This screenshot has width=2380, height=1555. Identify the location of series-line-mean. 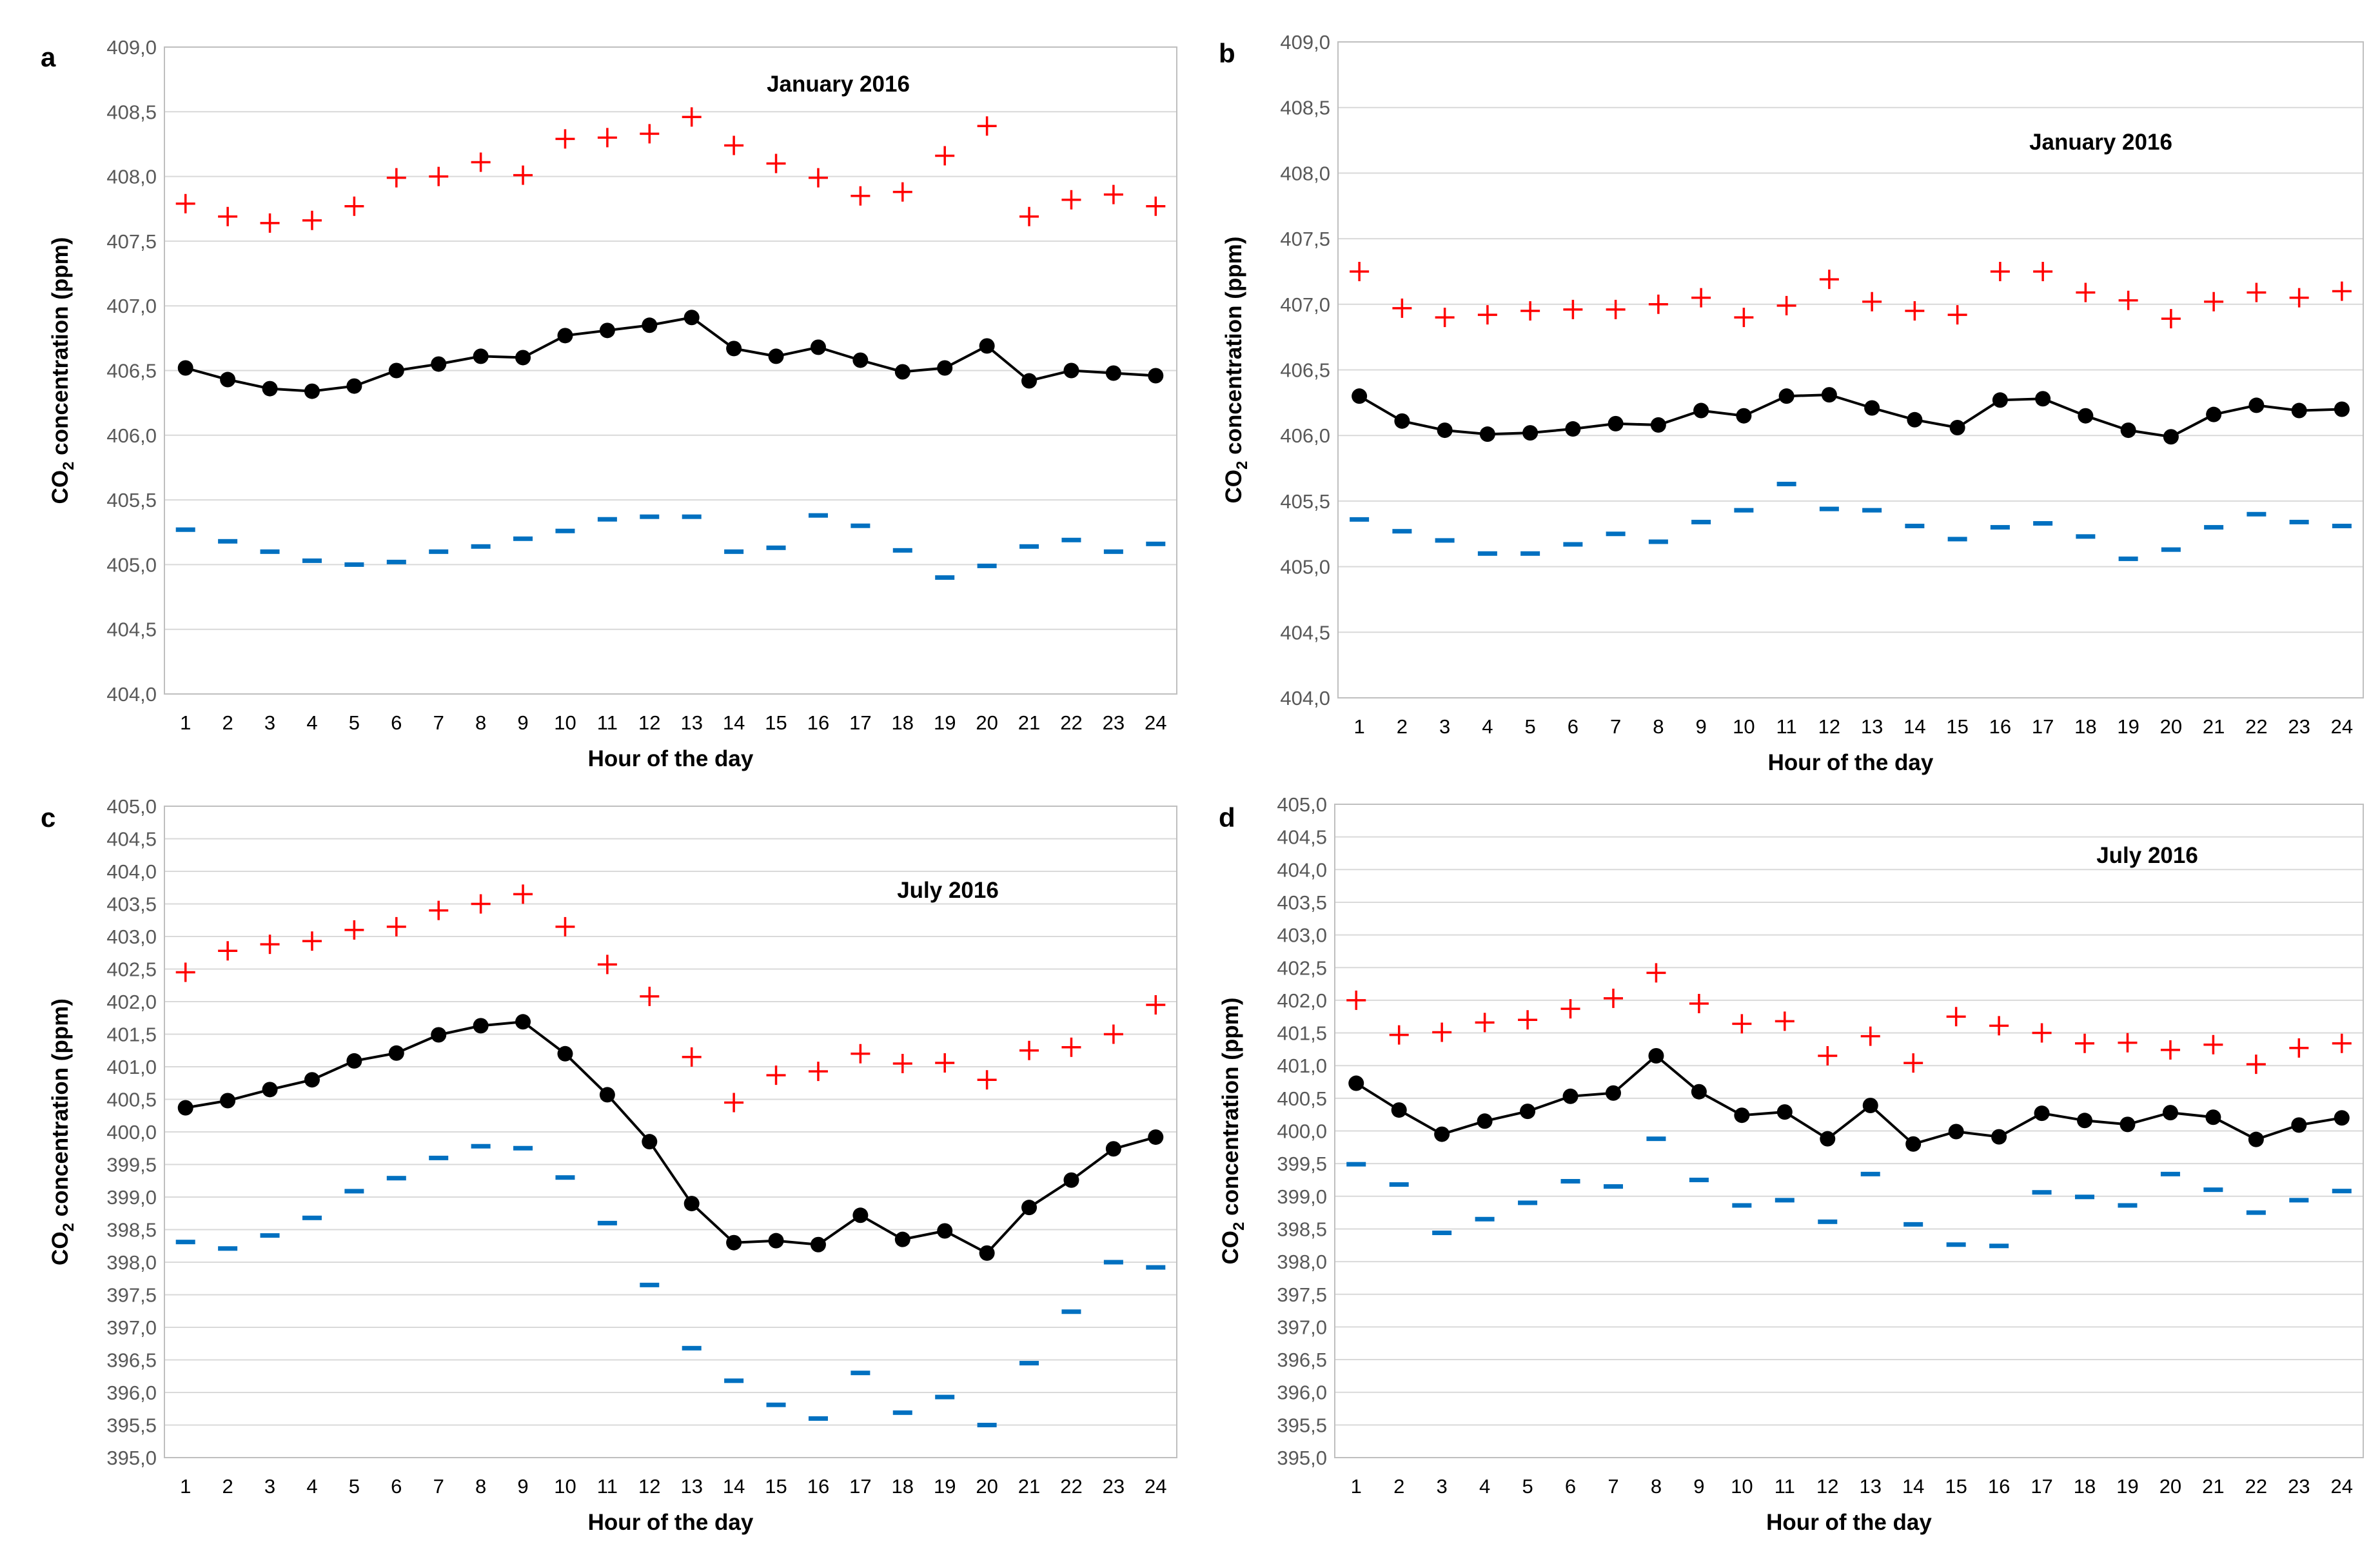
(1850, 416).